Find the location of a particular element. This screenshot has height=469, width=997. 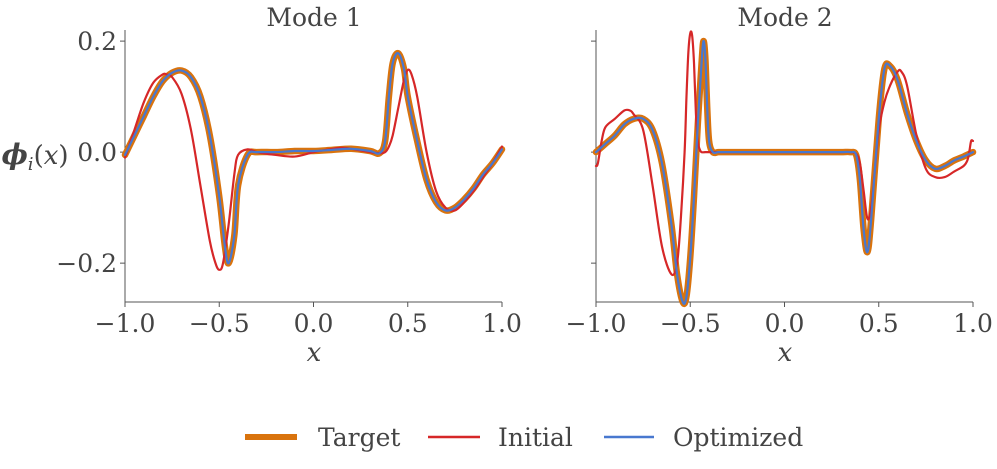

legend-label-optimized: Optimized is located at coordinates (738, 437).